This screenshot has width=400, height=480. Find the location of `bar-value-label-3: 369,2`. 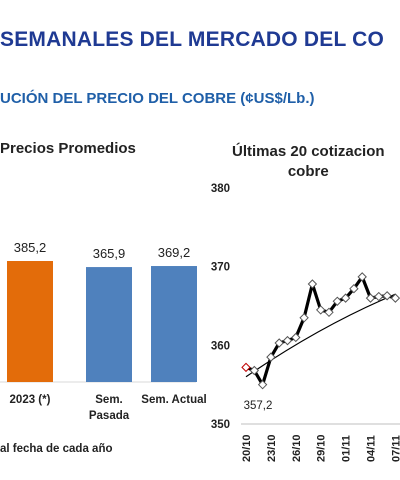

bar-value-label-3: 369,2 is located at coordinates (174, 252).